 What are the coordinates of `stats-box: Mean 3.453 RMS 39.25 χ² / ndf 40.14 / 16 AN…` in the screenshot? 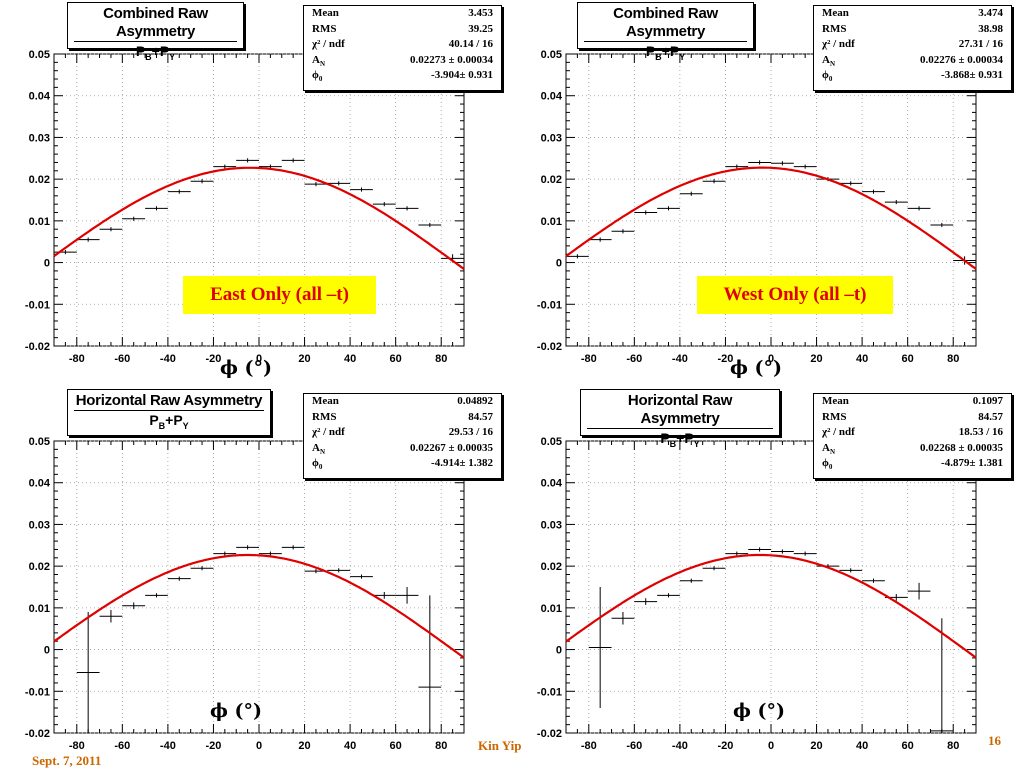 It's located at (402, 48).